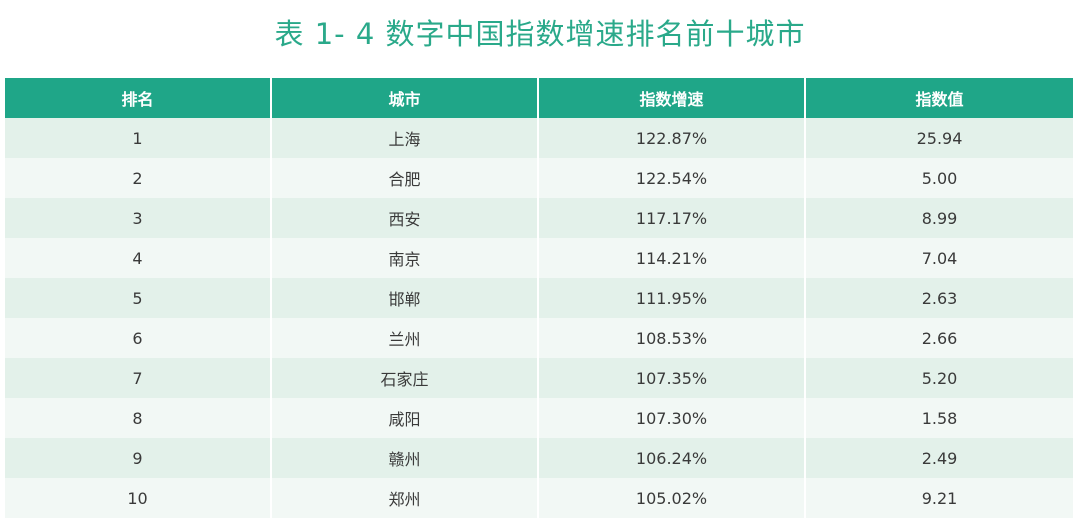  I want to click on cell-rank: 6, so click(138, 338).